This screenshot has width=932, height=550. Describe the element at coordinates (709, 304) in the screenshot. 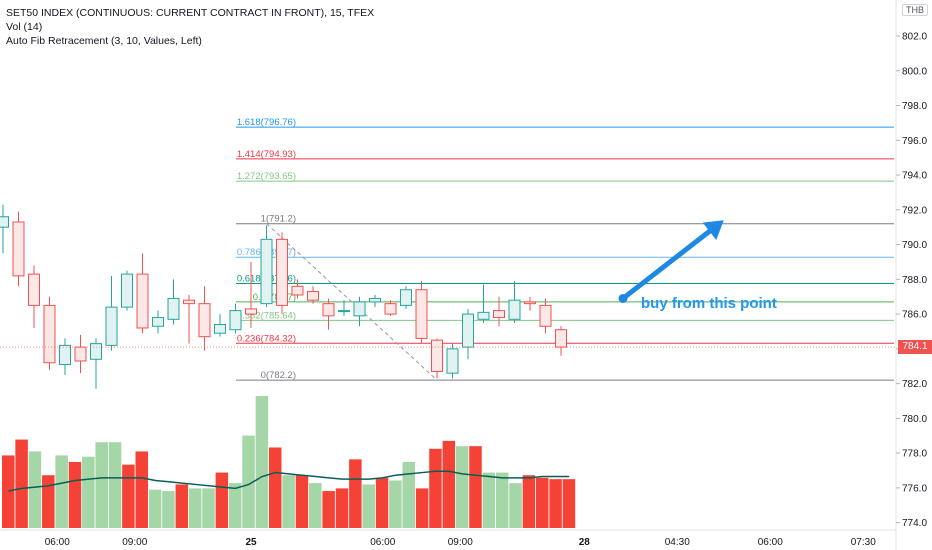

I see `buy-annotation: buy from this point` at that location.